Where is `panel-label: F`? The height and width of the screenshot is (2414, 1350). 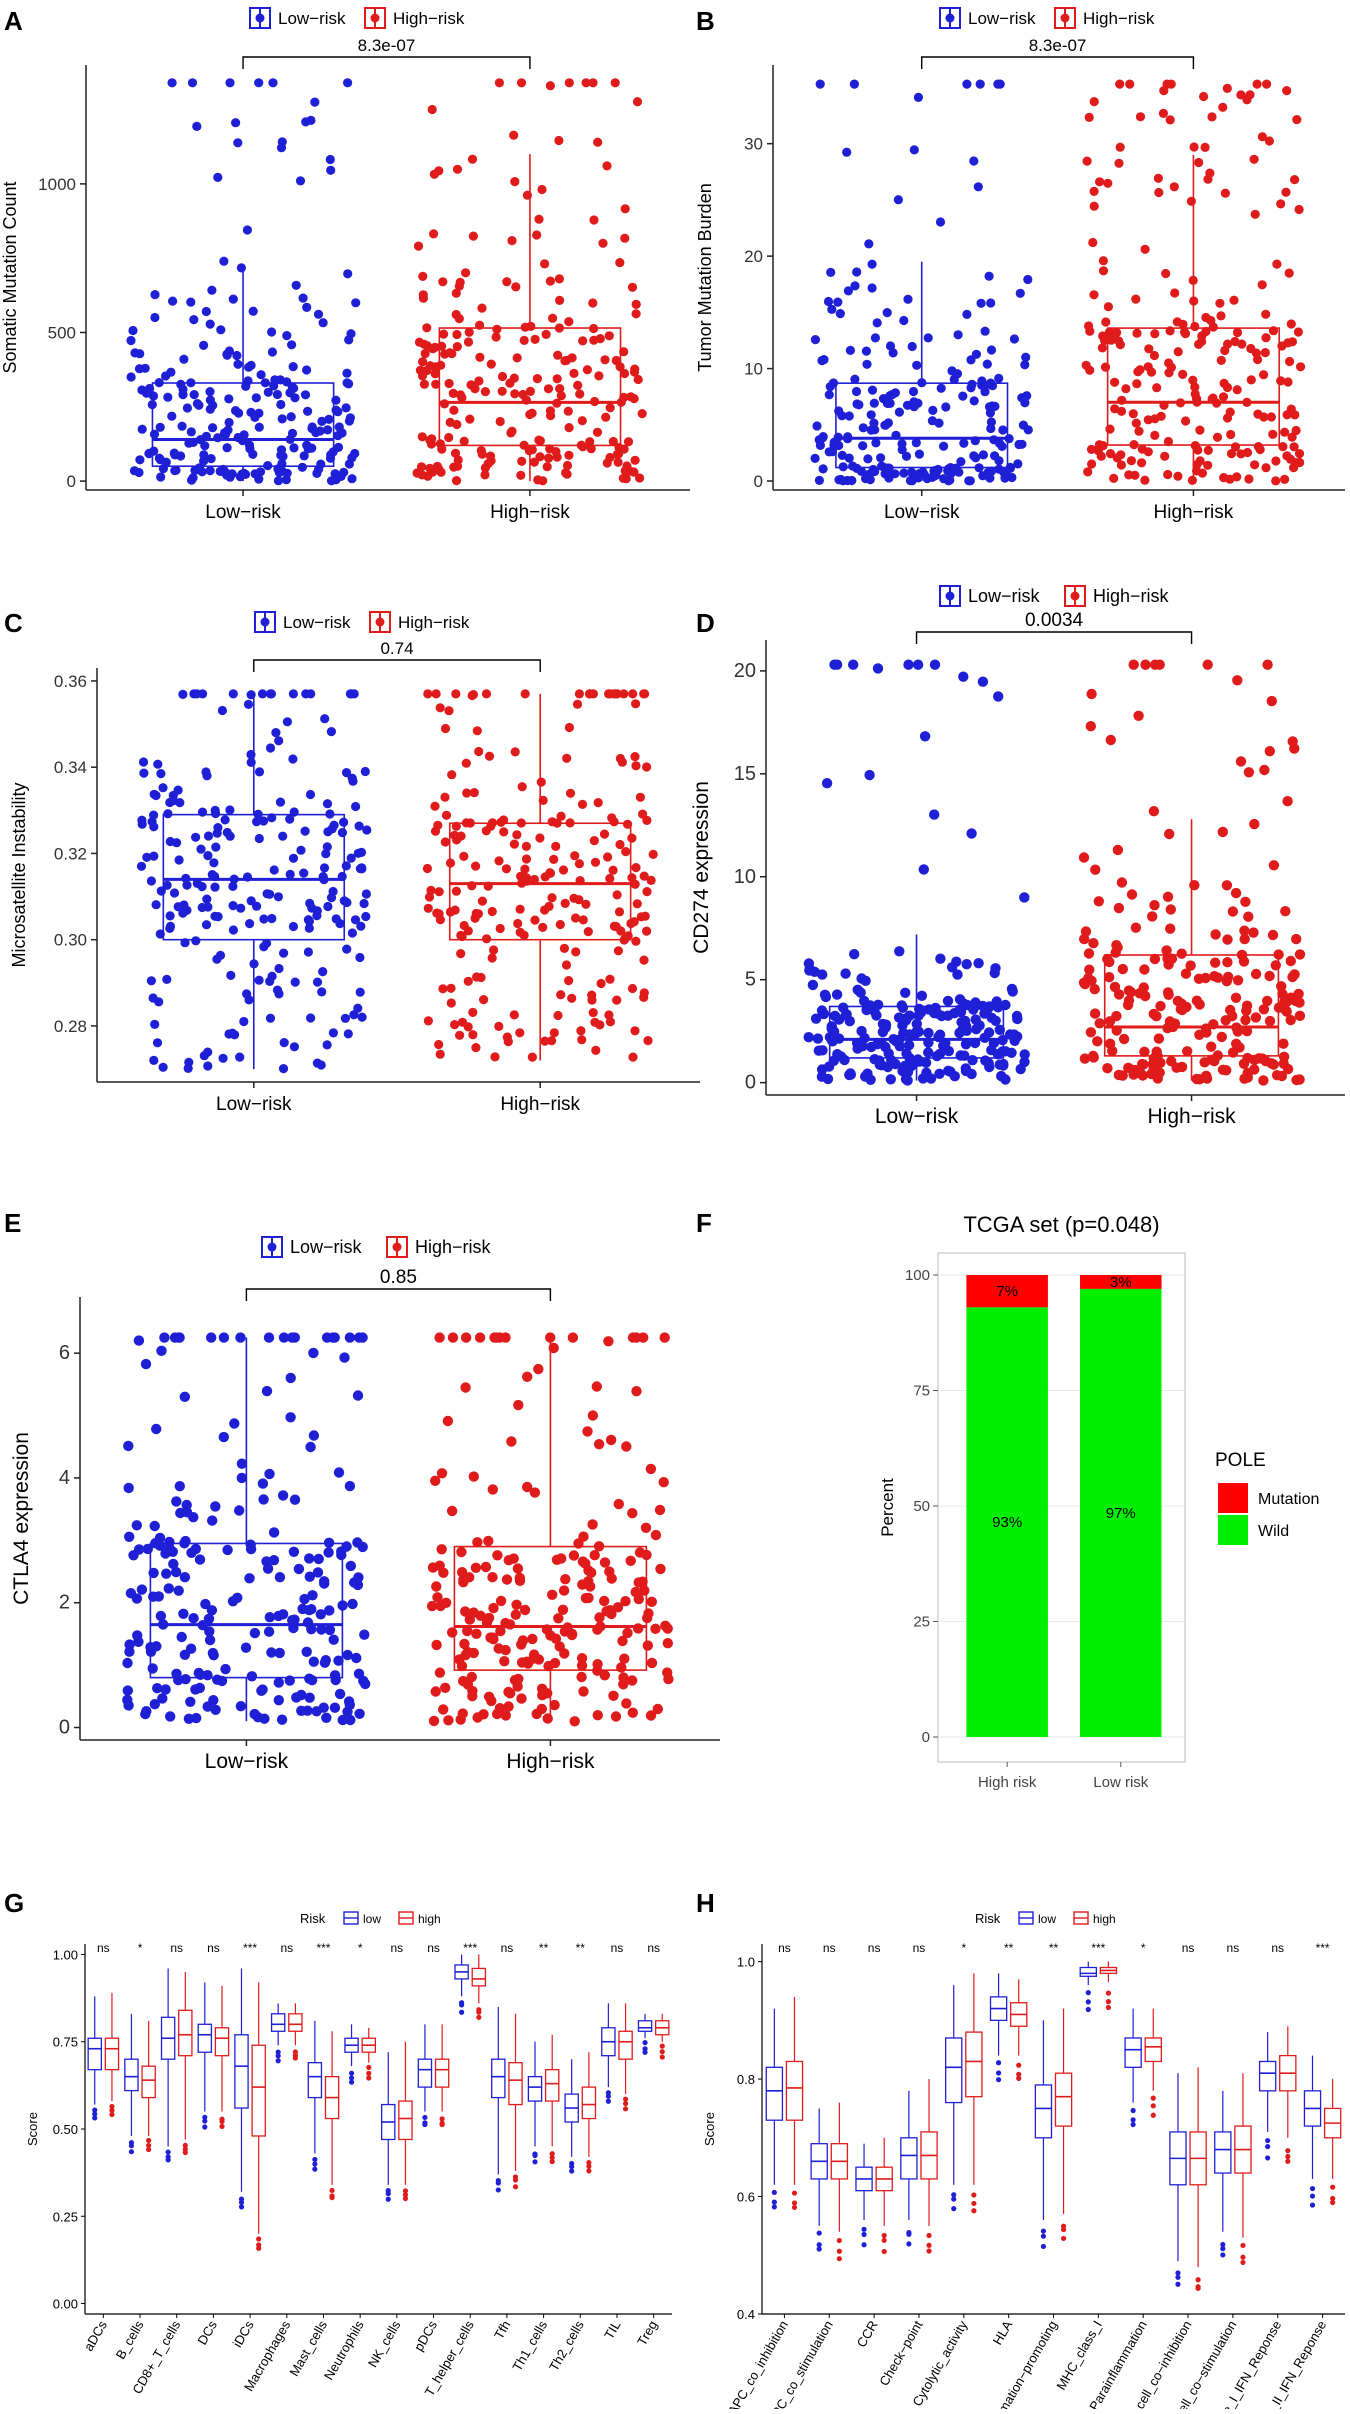
panel-label: F is located at coordinates (704, 1223).